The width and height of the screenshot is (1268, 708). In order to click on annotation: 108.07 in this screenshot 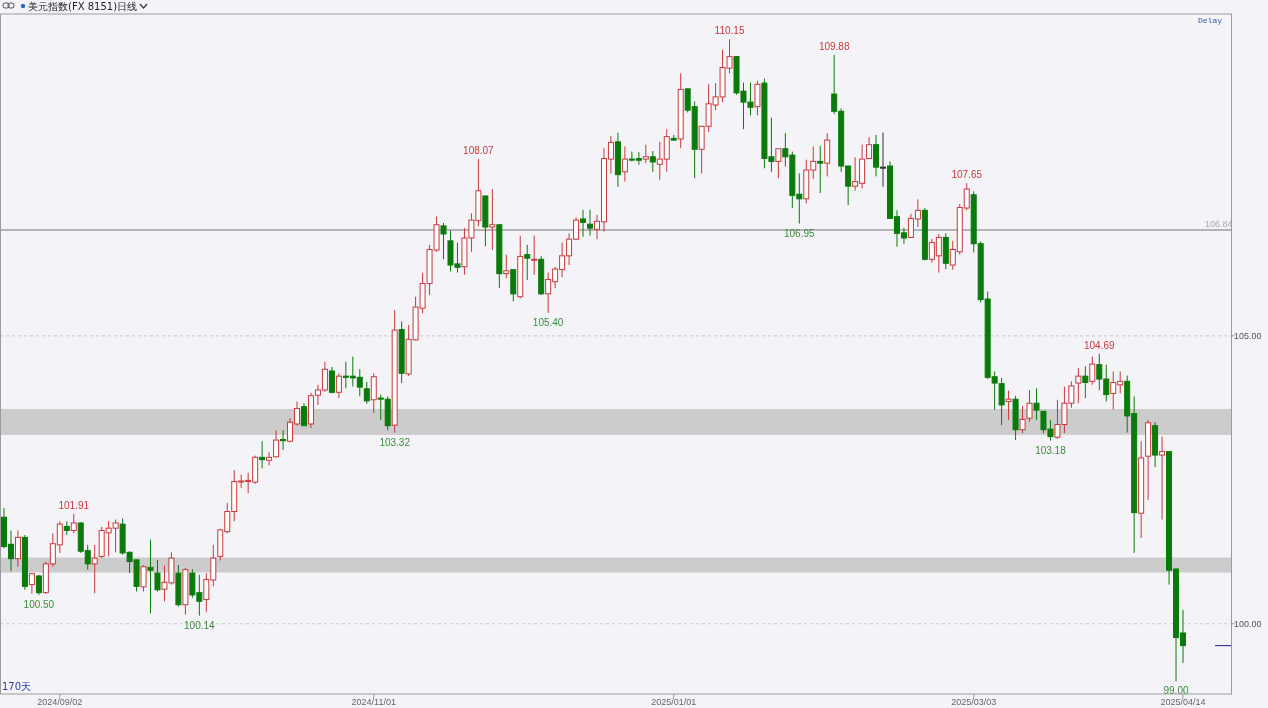, I will do `click(479, 151)`.